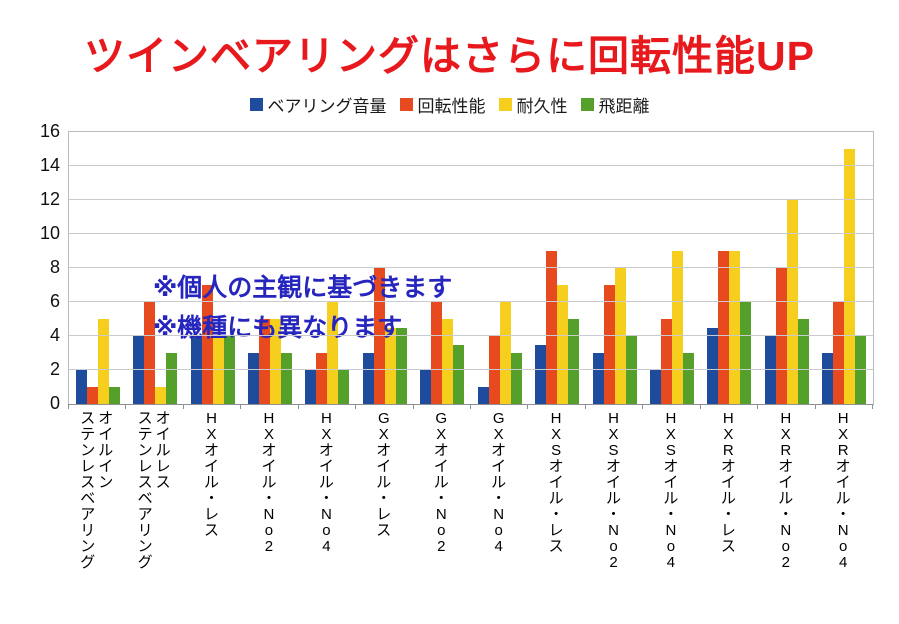 This screenshot has height=624, width=899. Describe the element at coordinates (54, 267) in the screenshot. I see `y-axis-tick-label: 8` at that location.